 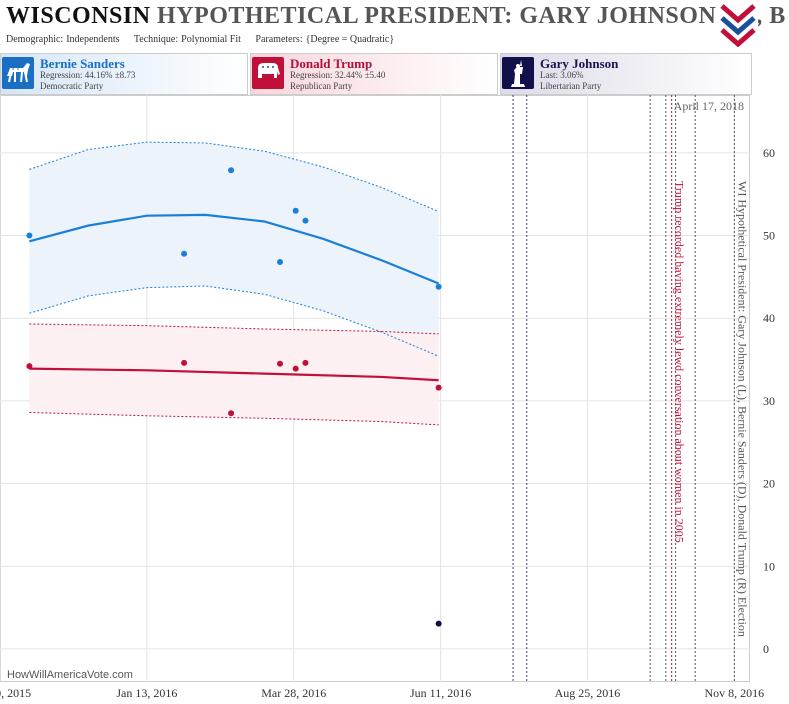 What do you see at coordinates (82, 63) in the screenshot?
I see `candidate-name: Bernie Sanders` at bounding box center [82, 63].